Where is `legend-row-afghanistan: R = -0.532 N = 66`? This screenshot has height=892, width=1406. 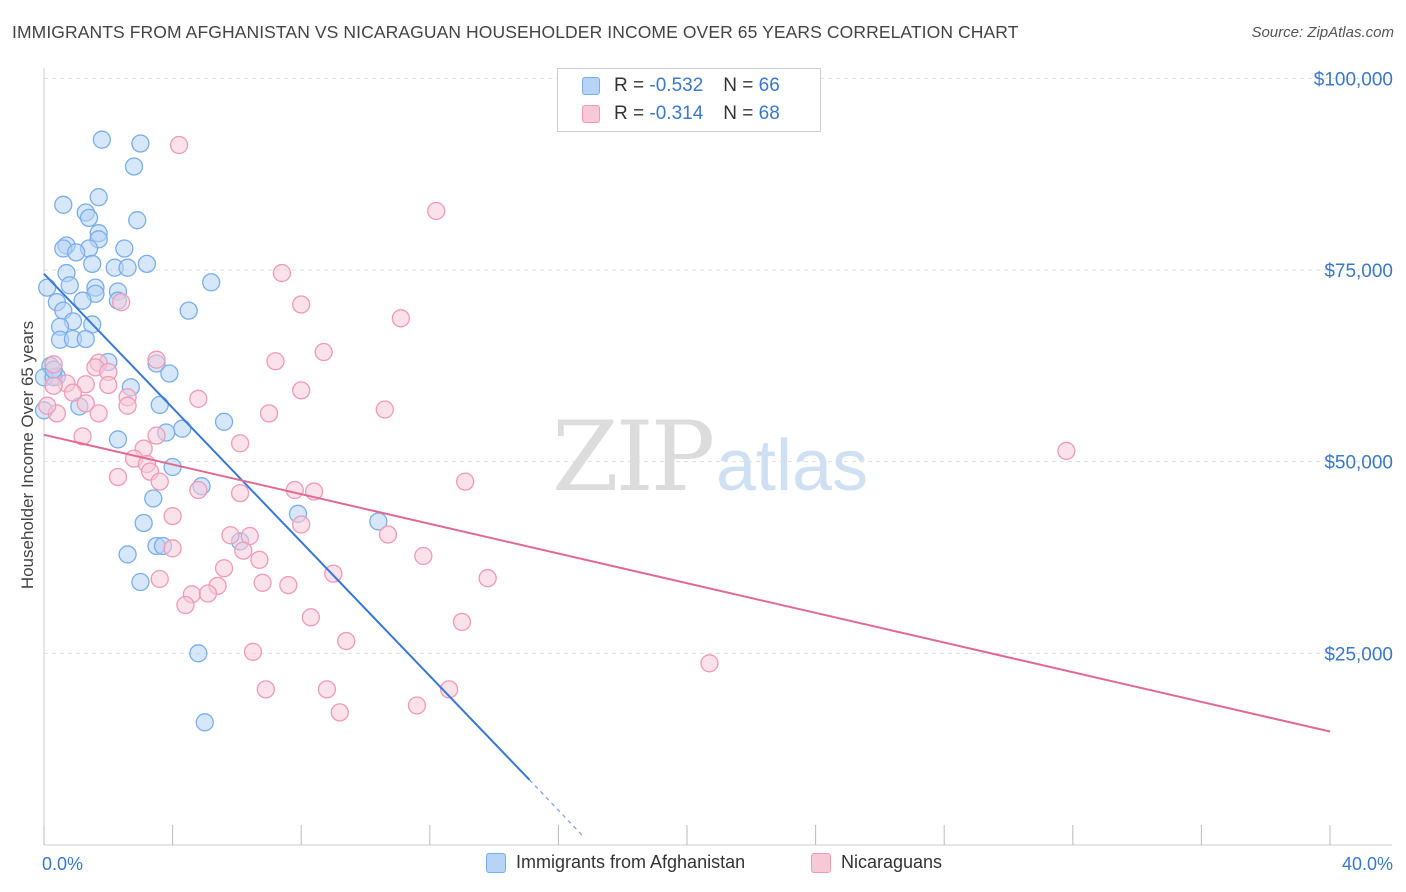 legend-row-afghanistan: R = -0.532 N = 66 is located at coordinates (681, 86).